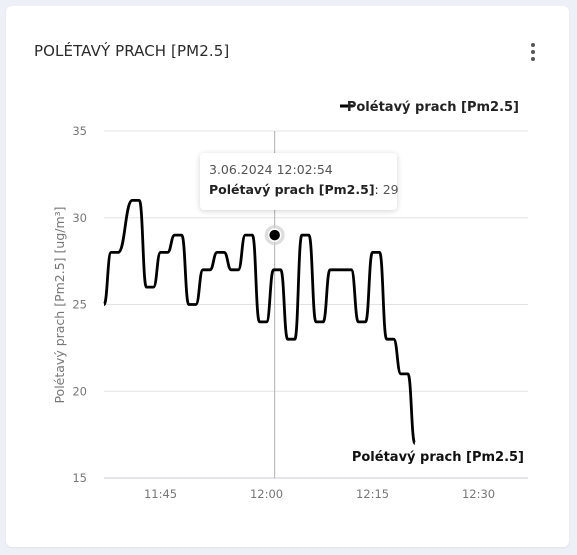 The width and height of the screenshot is (577, 555). Describe the element at coordinates (79, 478) in the screenshot. I see `y-tick-label: 15` at that location.